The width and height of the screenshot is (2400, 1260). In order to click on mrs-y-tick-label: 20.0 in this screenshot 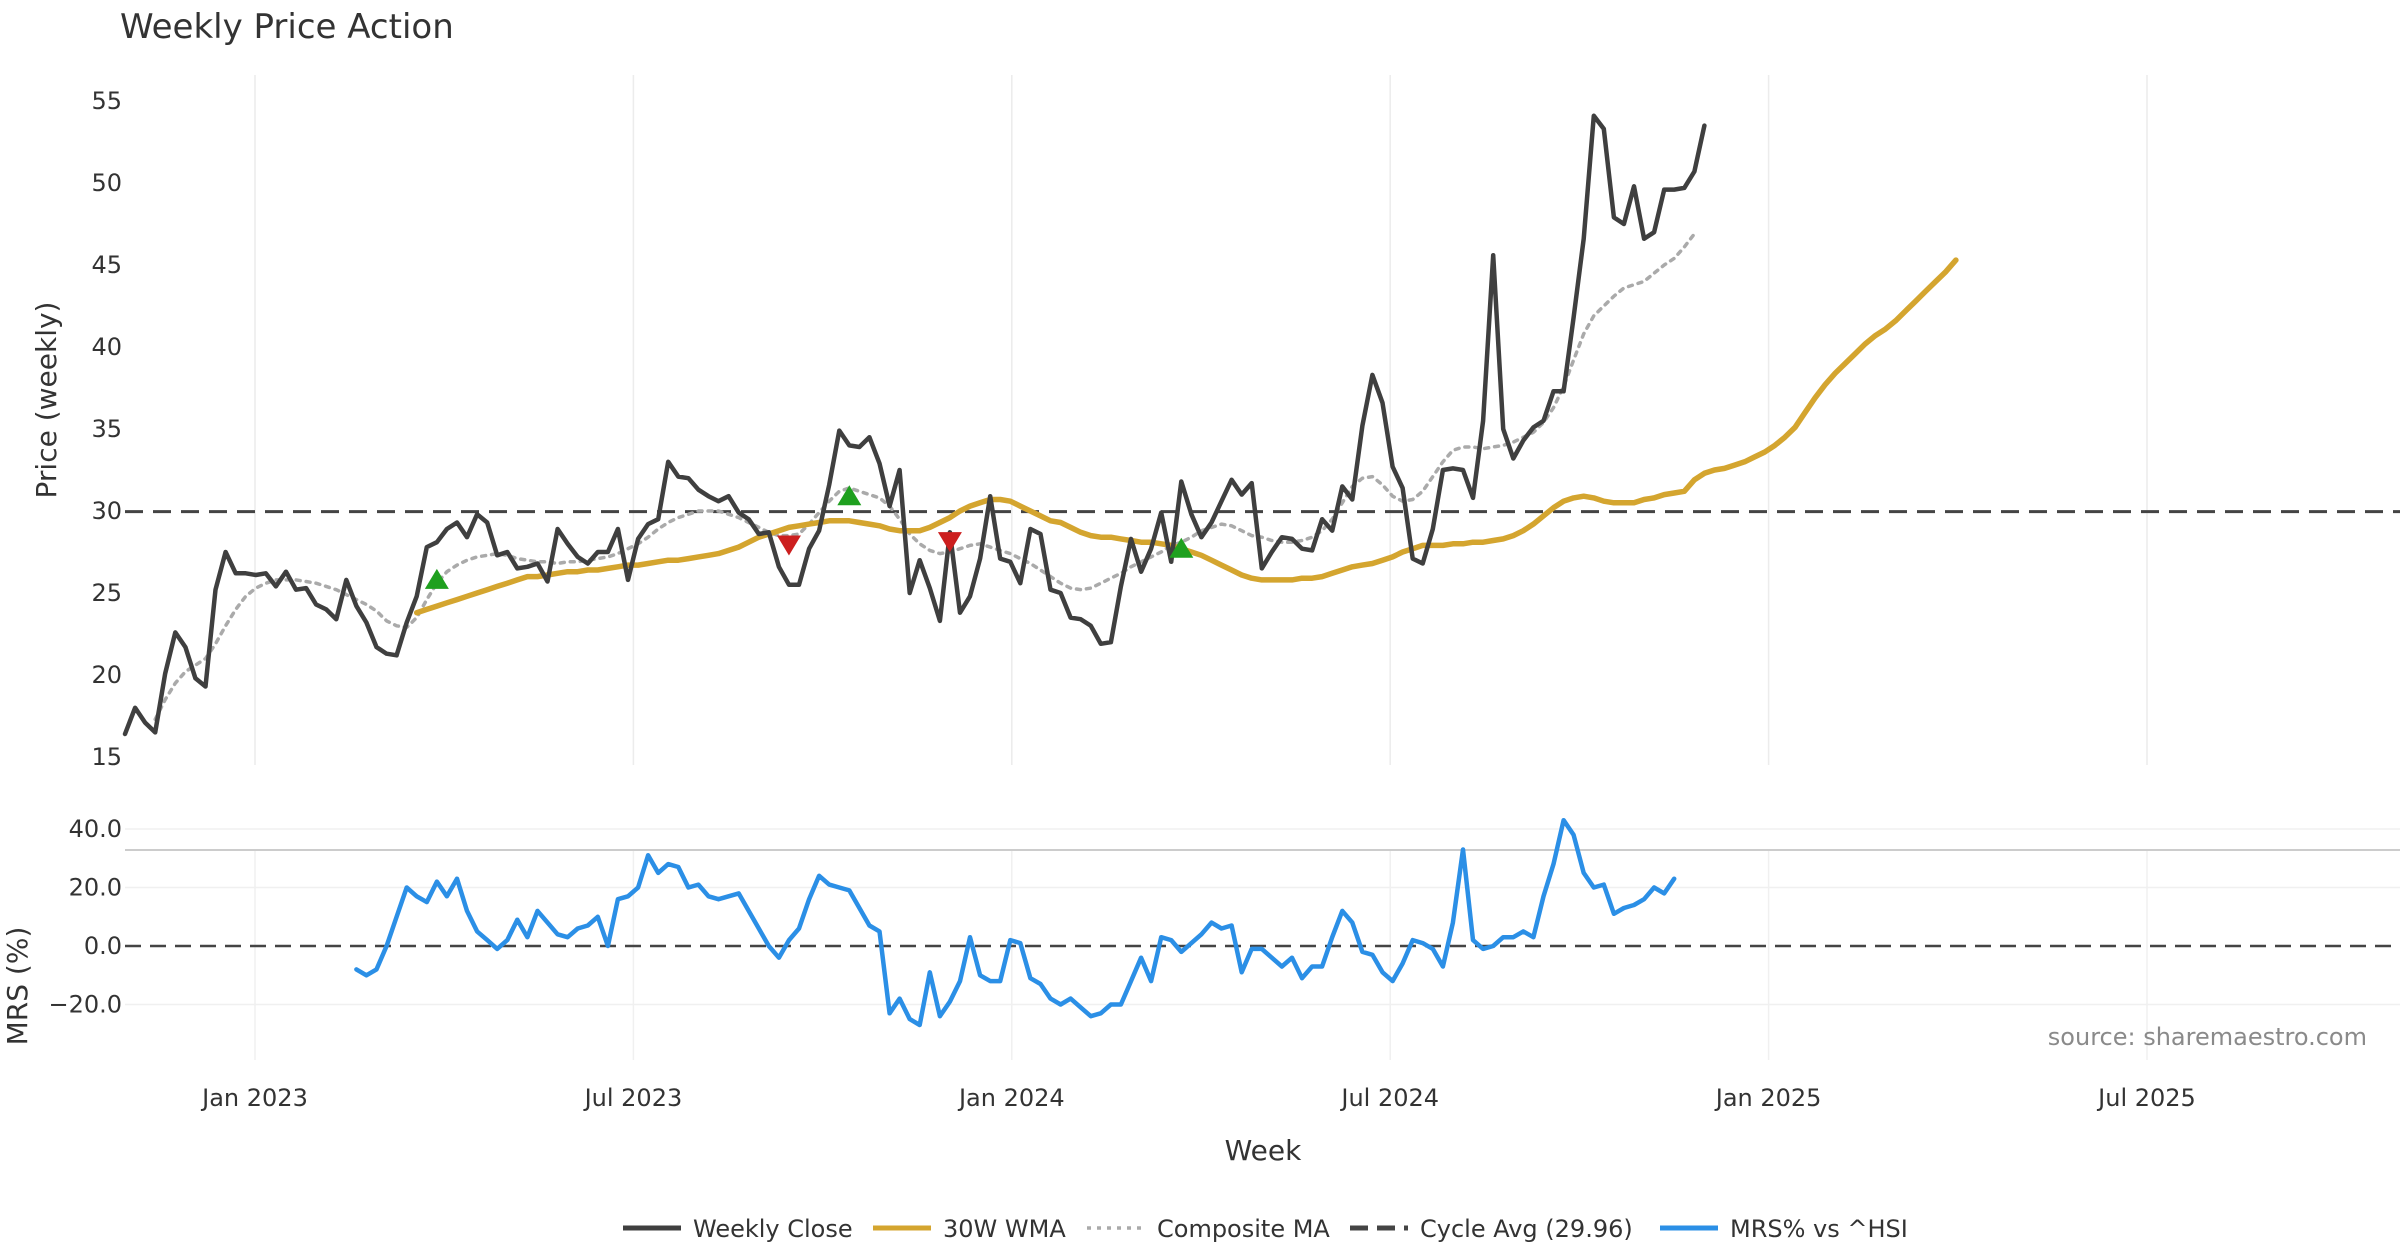, I will do `click(95, 888)`.